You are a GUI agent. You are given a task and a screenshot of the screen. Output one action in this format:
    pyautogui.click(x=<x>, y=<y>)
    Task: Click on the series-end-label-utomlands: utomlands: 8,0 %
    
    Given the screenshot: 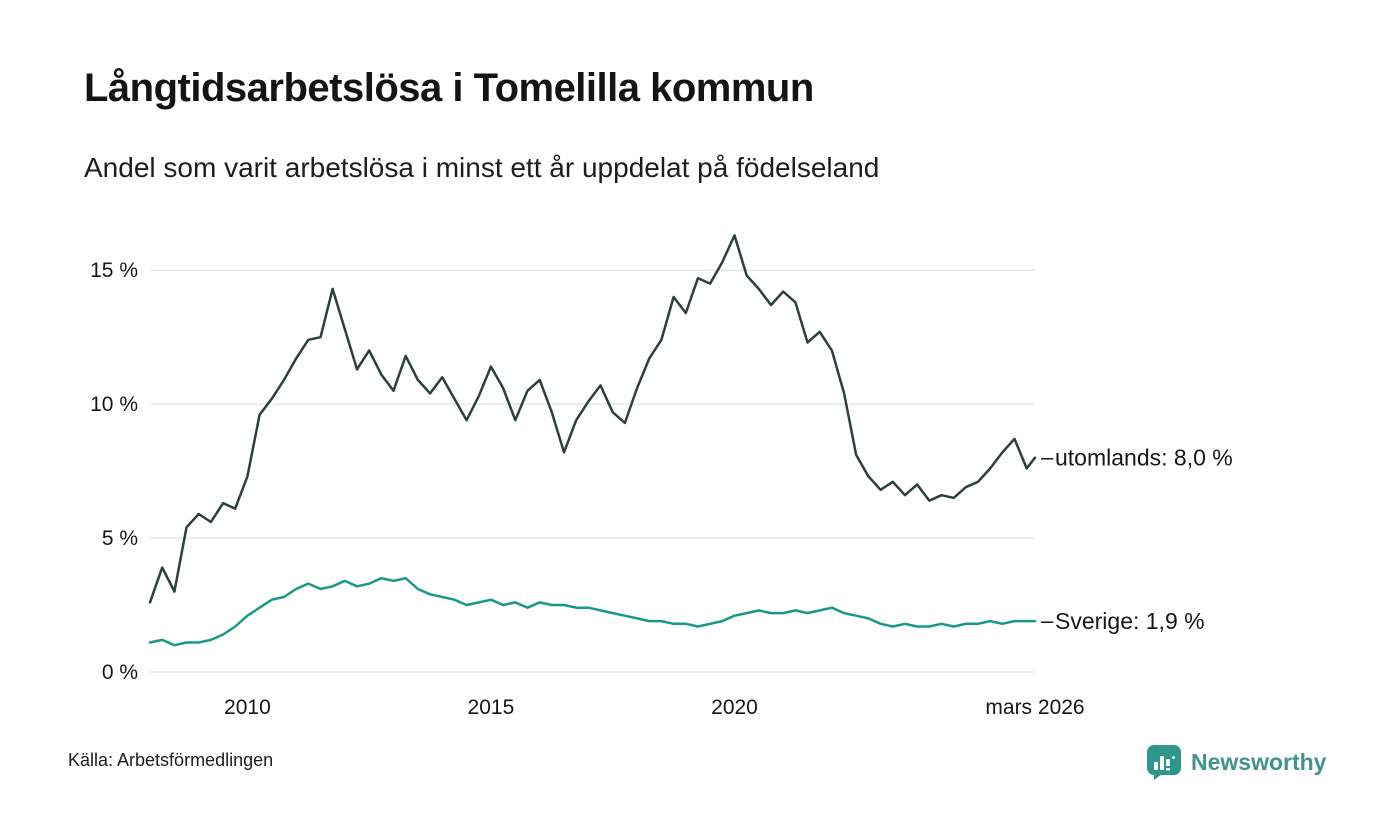 What is the action you would take?
    pyautogui.click(x=1144, y=458)
    